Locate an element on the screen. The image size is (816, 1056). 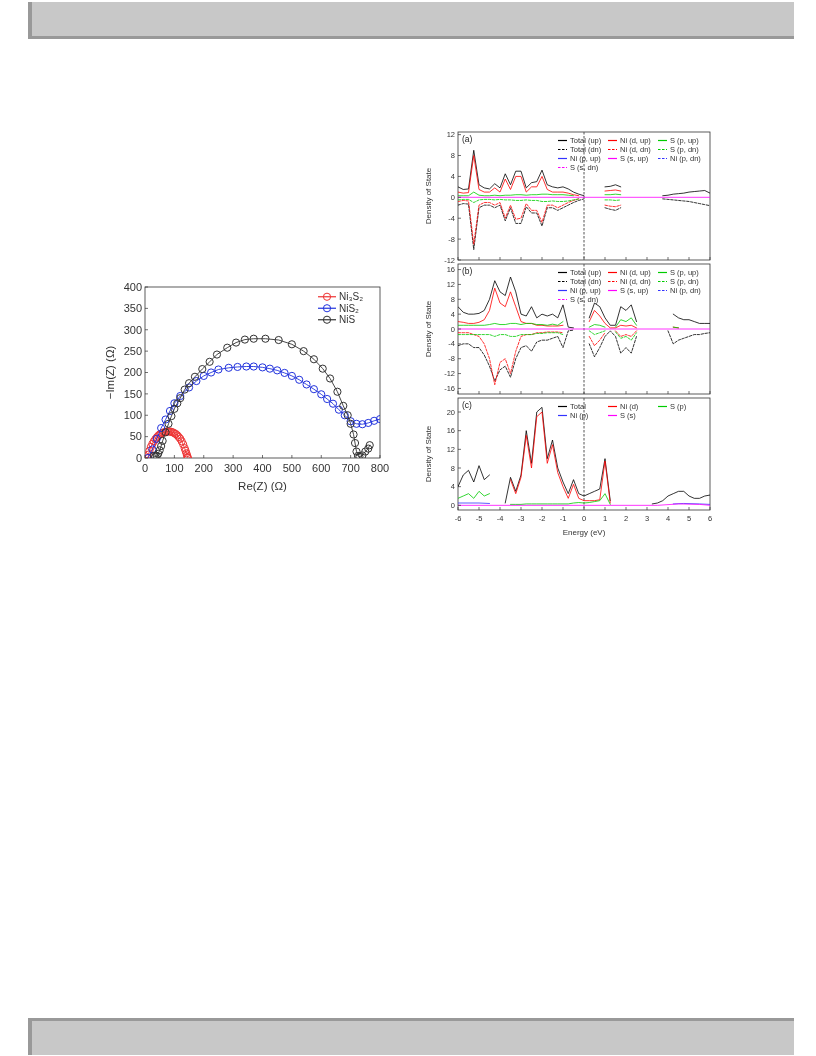
legend-label: NiS is located at coordinates (347, 320).